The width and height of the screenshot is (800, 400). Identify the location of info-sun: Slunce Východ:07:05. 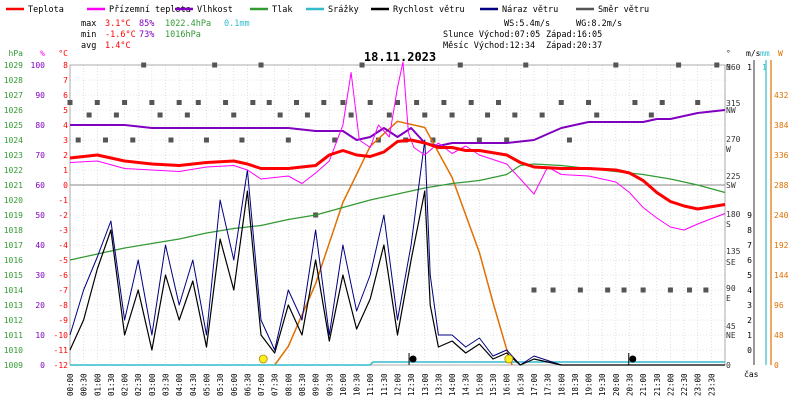
(491, 35).